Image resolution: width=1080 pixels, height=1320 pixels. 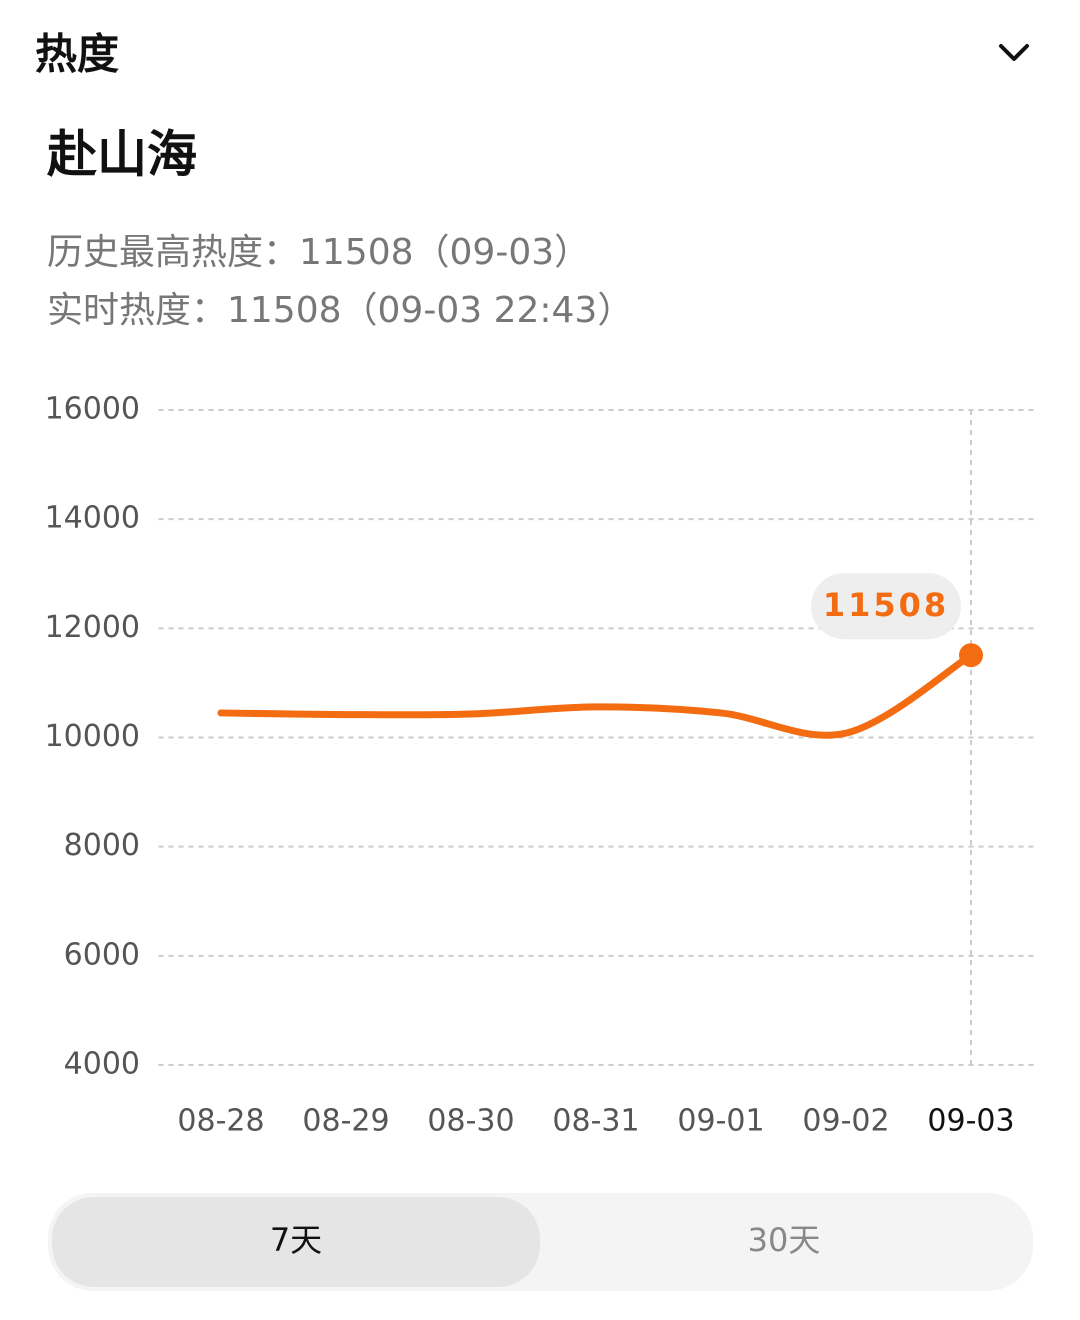 I want to click on tab-active-bg, so click(x=296, y=1242).